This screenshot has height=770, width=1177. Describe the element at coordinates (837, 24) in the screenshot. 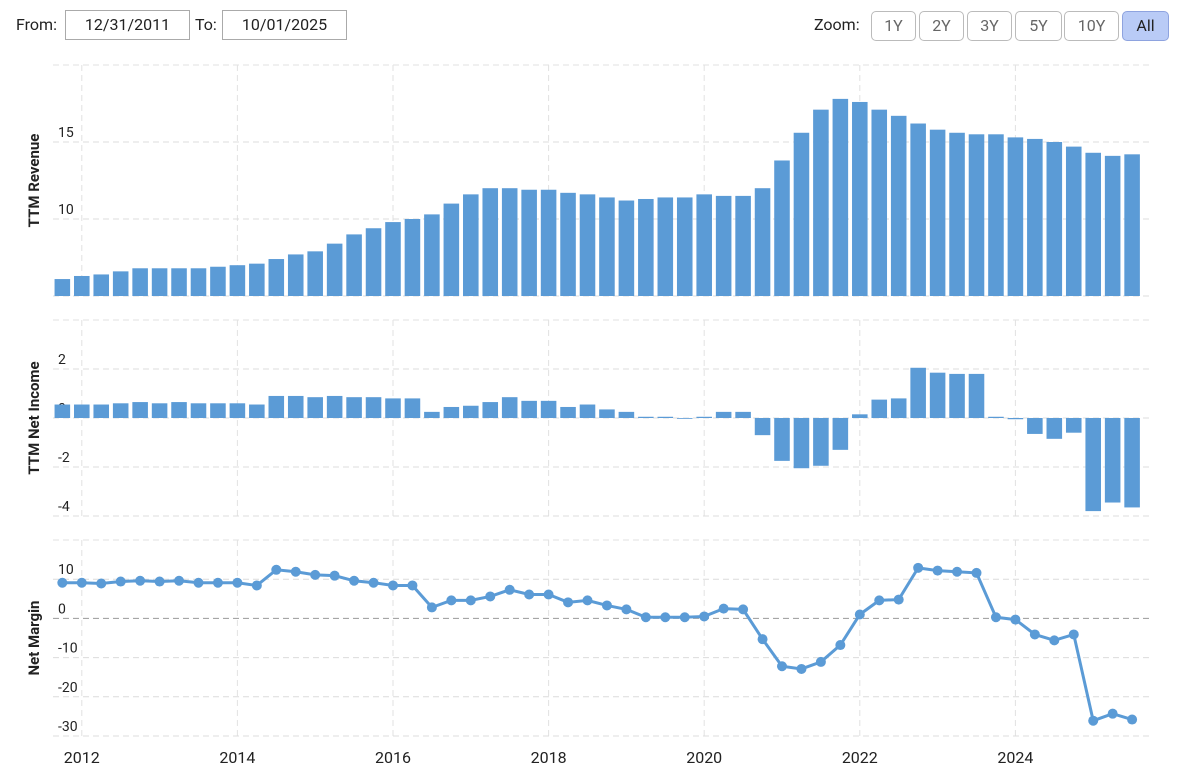

I see `zoom-label: Zoom:` at that location.